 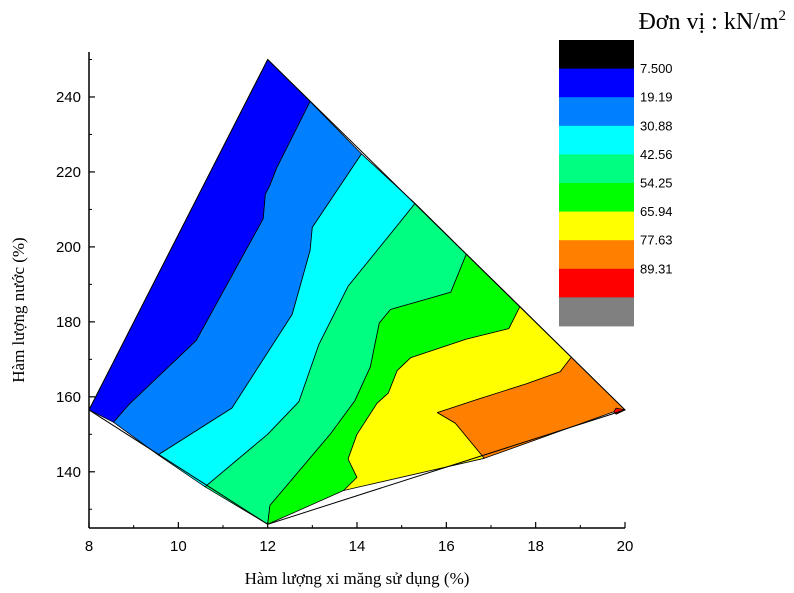 I want to click on unit-label: Đơn vị : kN/m2, so click(x=712, y=22).